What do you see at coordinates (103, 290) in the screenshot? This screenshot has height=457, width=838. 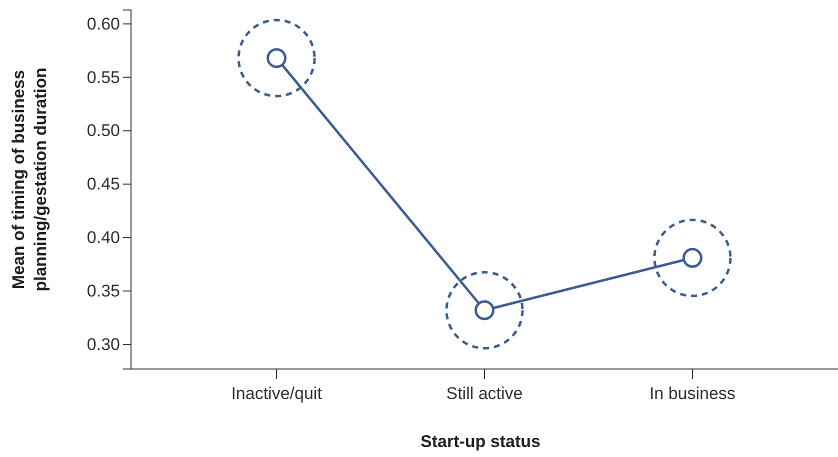 I see `y-tick-label: 0.35` at bounding box center [103, 290].